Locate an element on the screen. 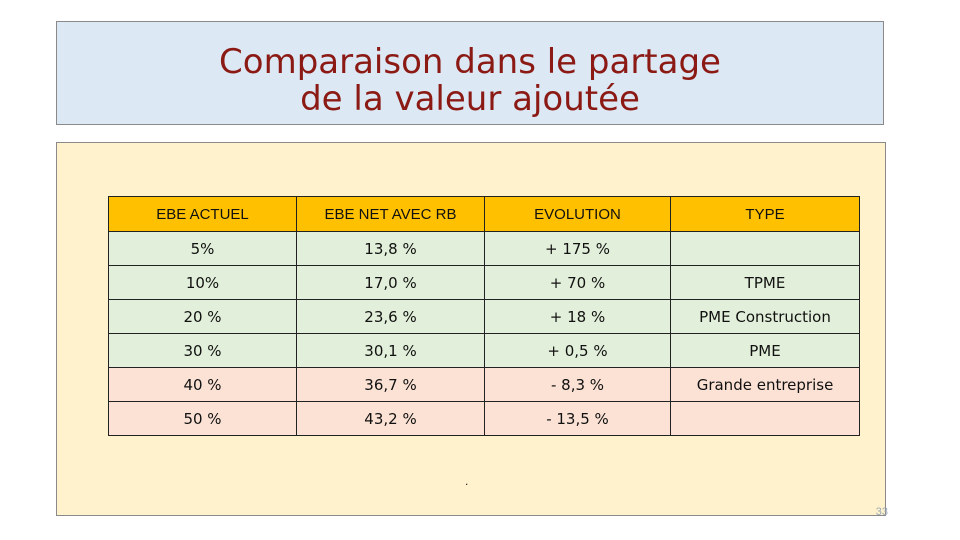 This screenshot has width=960, height=540. table-row: 40 % 36,7 % - 8,3 % Grande entreprise is located at coordinates (484, 384).